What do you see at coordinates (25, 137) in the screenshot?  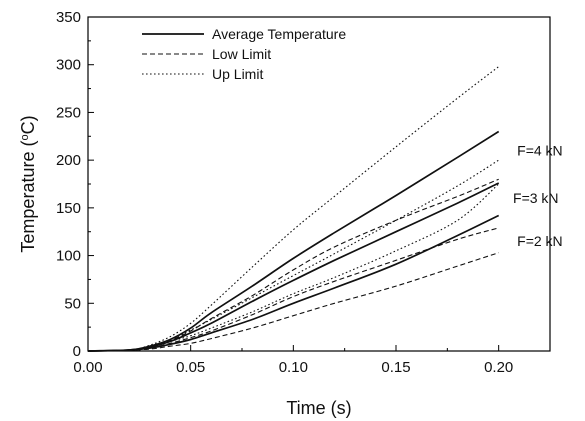 I see `y-axis-title-degree: o` at bounding box center [25, 137].